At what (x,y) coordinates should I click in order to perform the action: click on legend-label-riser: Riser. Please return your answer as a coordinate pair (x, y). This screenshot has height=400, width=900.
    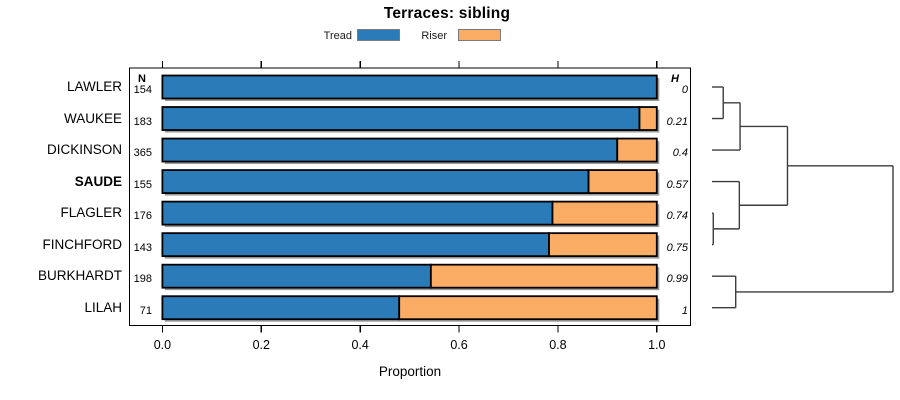
    Looking at the image, I should click on (434, 36).